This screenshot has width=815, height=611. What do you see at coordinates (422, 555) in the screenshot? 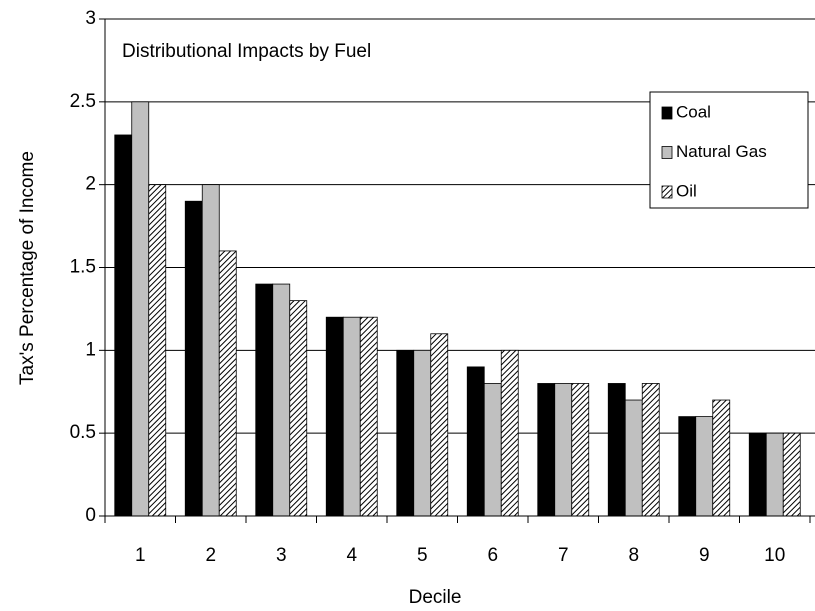
I see `x-tick-label: 5` at bounding box center [422, 555].